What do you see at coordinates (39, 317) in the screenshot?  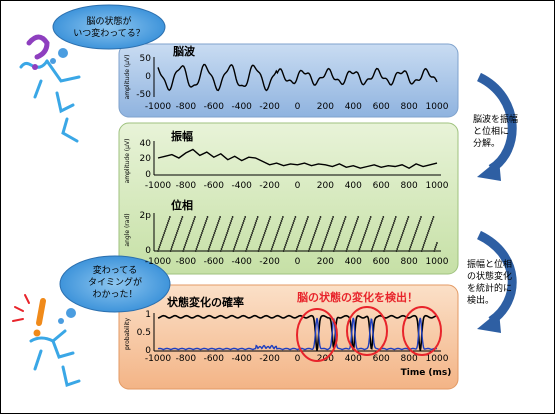 I see `exclamation-icon` at bounding box center [39, 317].